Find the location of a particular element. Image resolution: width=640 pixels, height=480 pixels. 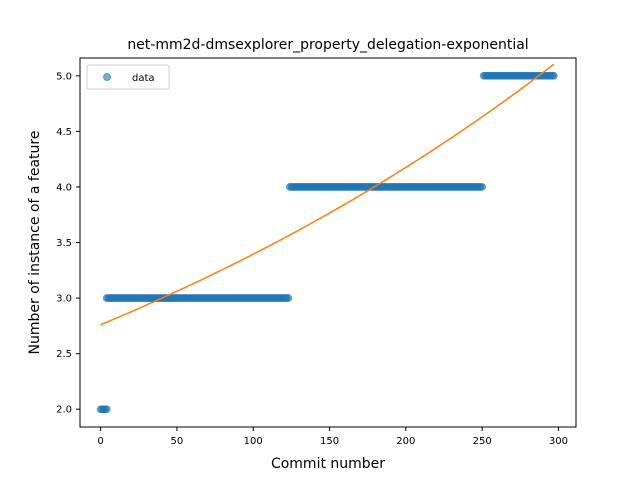

legend-marker-data is located at coordinates (107, 77).